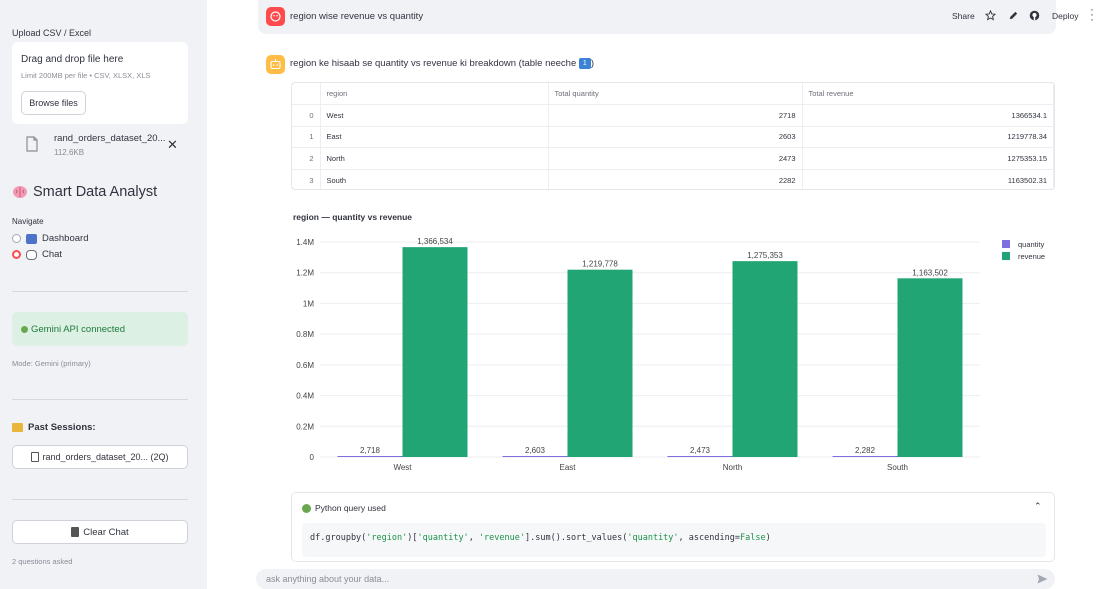 The width and height of the screenshot is (1100, 589). What do you see at coordinates (338, 538) in the screenshot?
I see `code-part: df.groupby(` at bounding box center [338, 538].